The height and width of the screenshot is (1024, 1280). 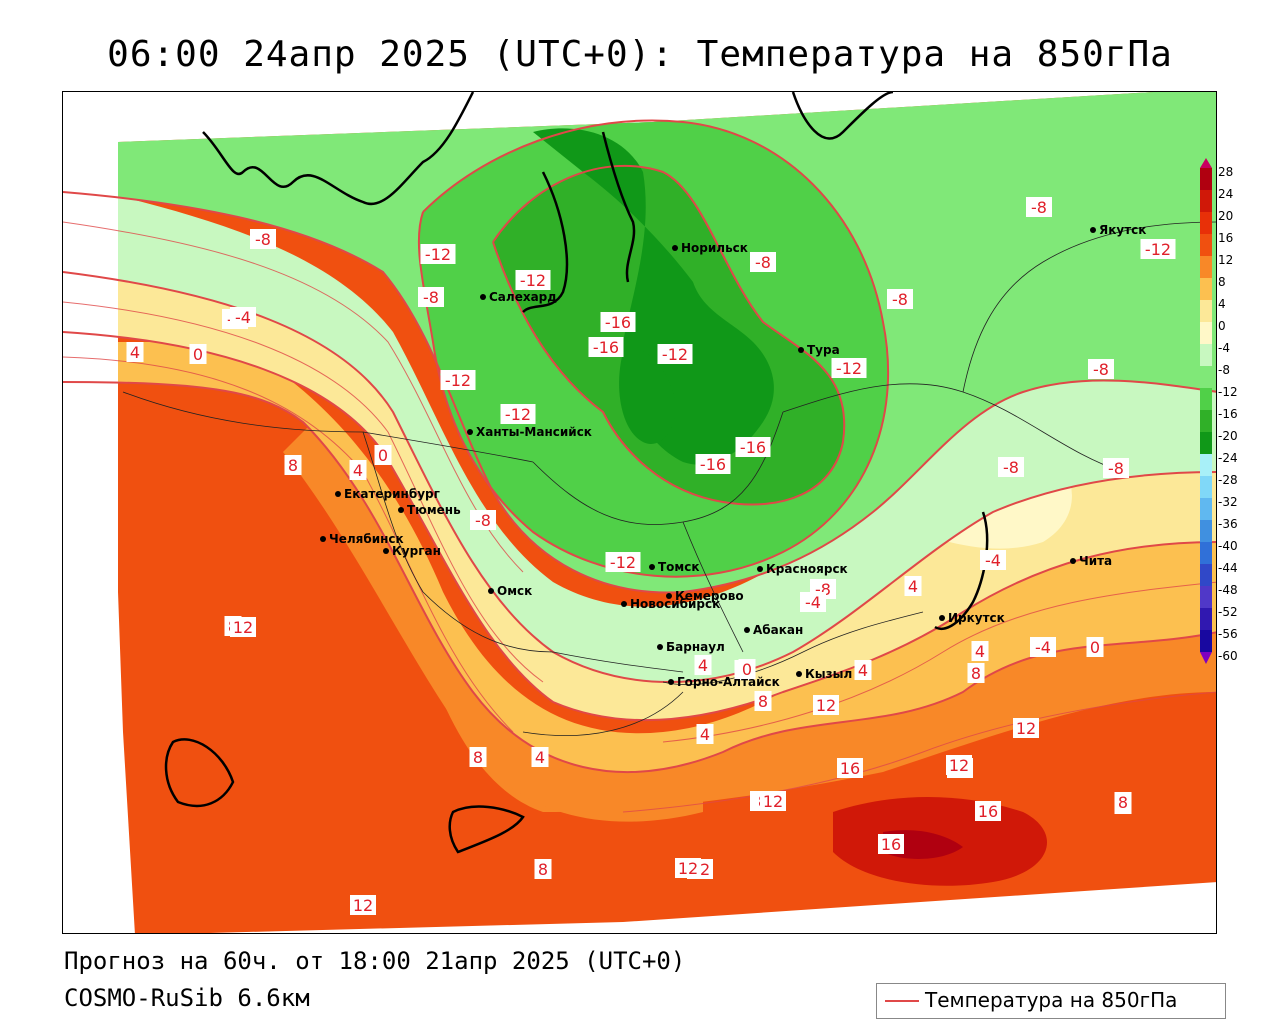 I want to click on colorbar-tick-label: -16, so click(x=1228, y=414).